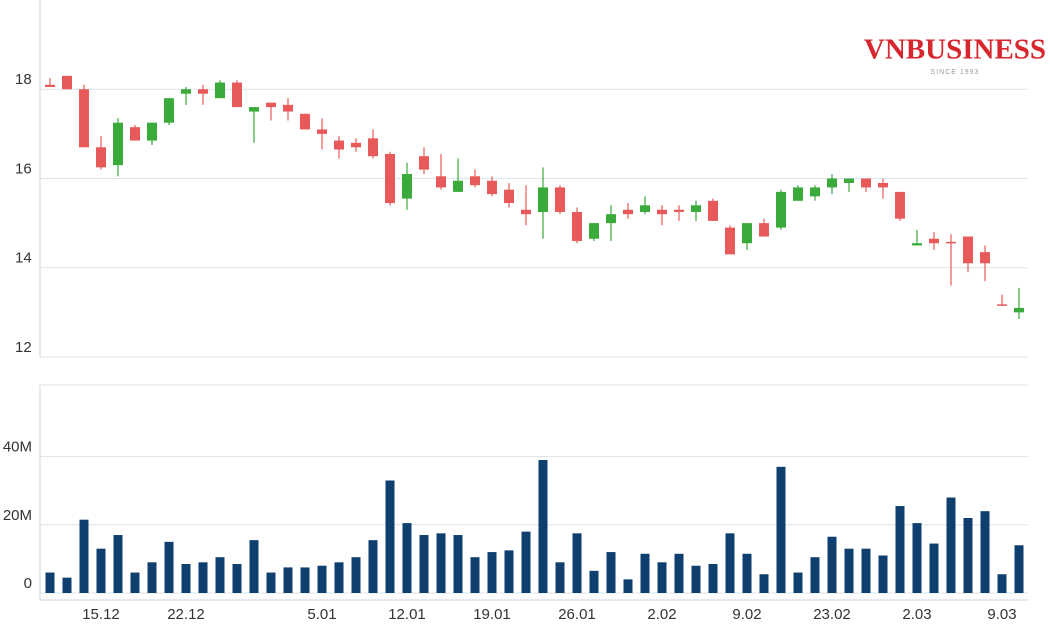  Describe the element at coordinates (186, 614) in the screenshot. I see `x-tick-label: 22.12` at that location.